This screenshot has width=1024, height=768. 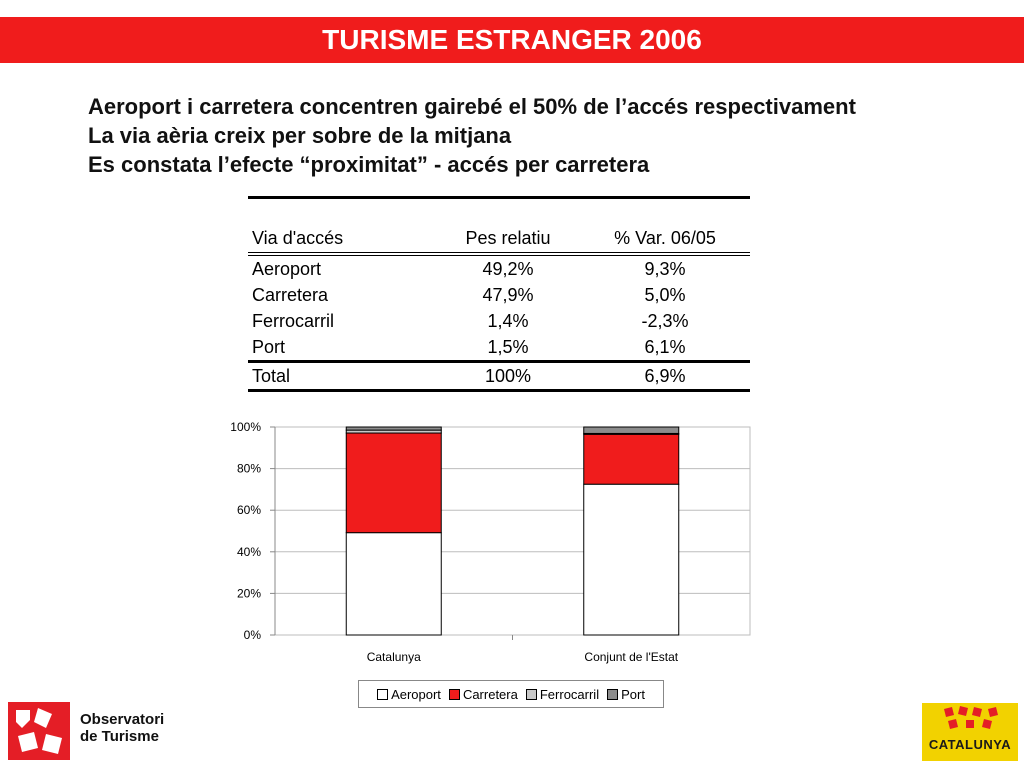 What do you see at coordinates (970, 732) in the screenshot?
I see `catalunya-logo: CATALUNYA` at bounding box center [970, 732].